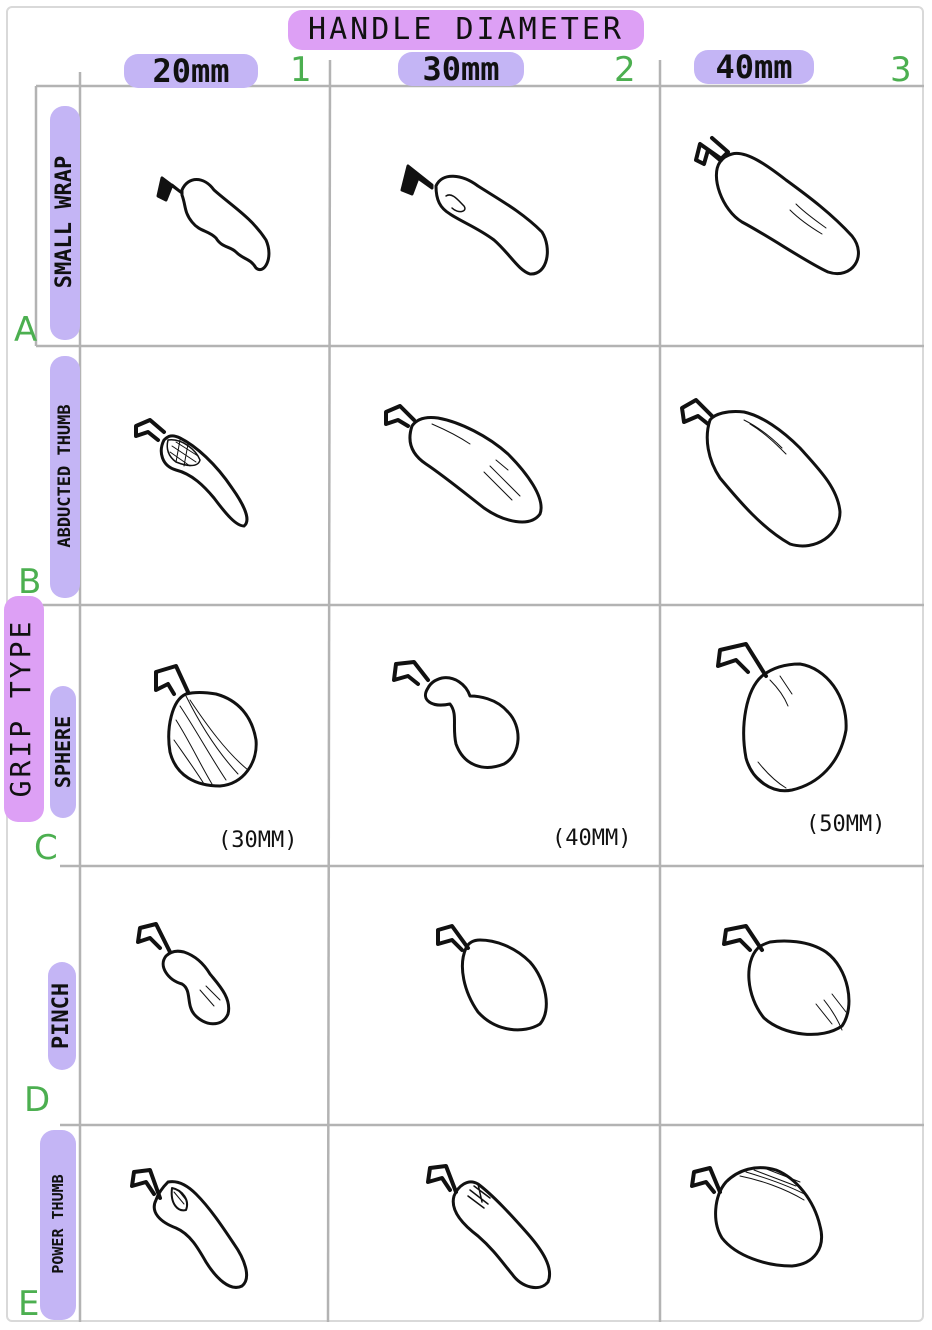 The image size is (932, 1330). Describe the element at coordinates (206, 726) in the screenshot. I see `handle-sphere-20mm` at that location.